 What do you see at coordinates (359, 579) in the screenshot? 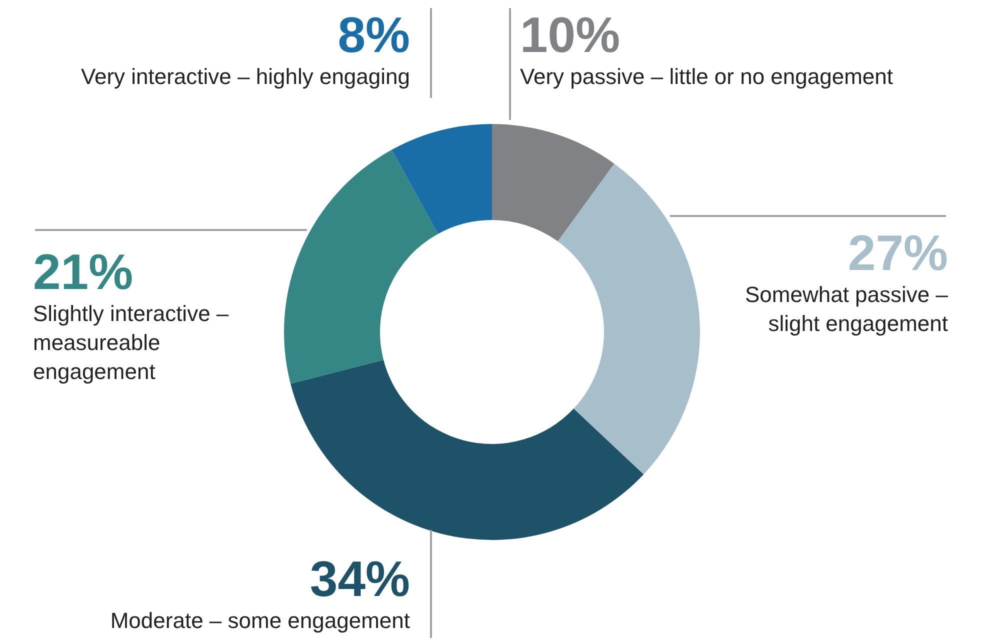
I see `data-label: 34%` at bounding box center [359, 579].